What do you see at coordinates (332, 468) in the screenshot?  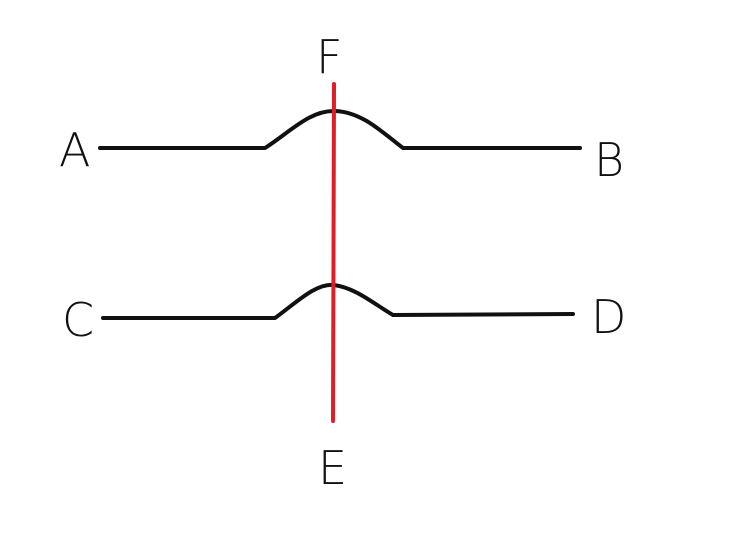 I see `label-e: E` at bounding box center [332, 468].